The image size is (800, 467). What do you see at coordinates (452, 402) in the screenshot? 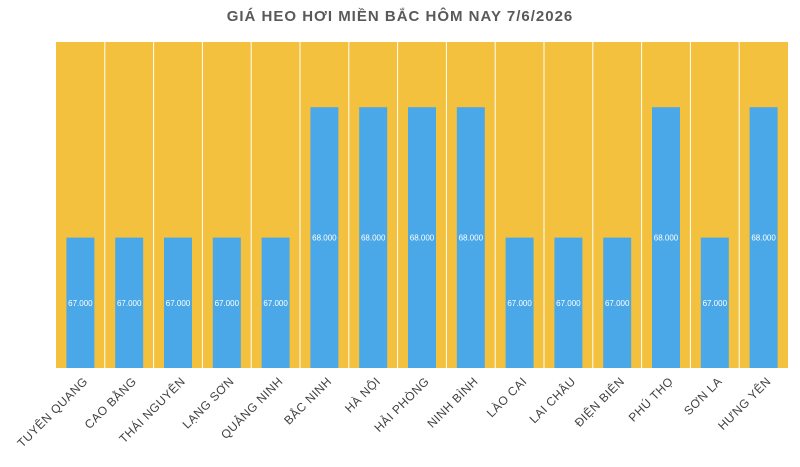
I see `x-tick-label: NINH BÌNH` at bounding box center [452, 402].